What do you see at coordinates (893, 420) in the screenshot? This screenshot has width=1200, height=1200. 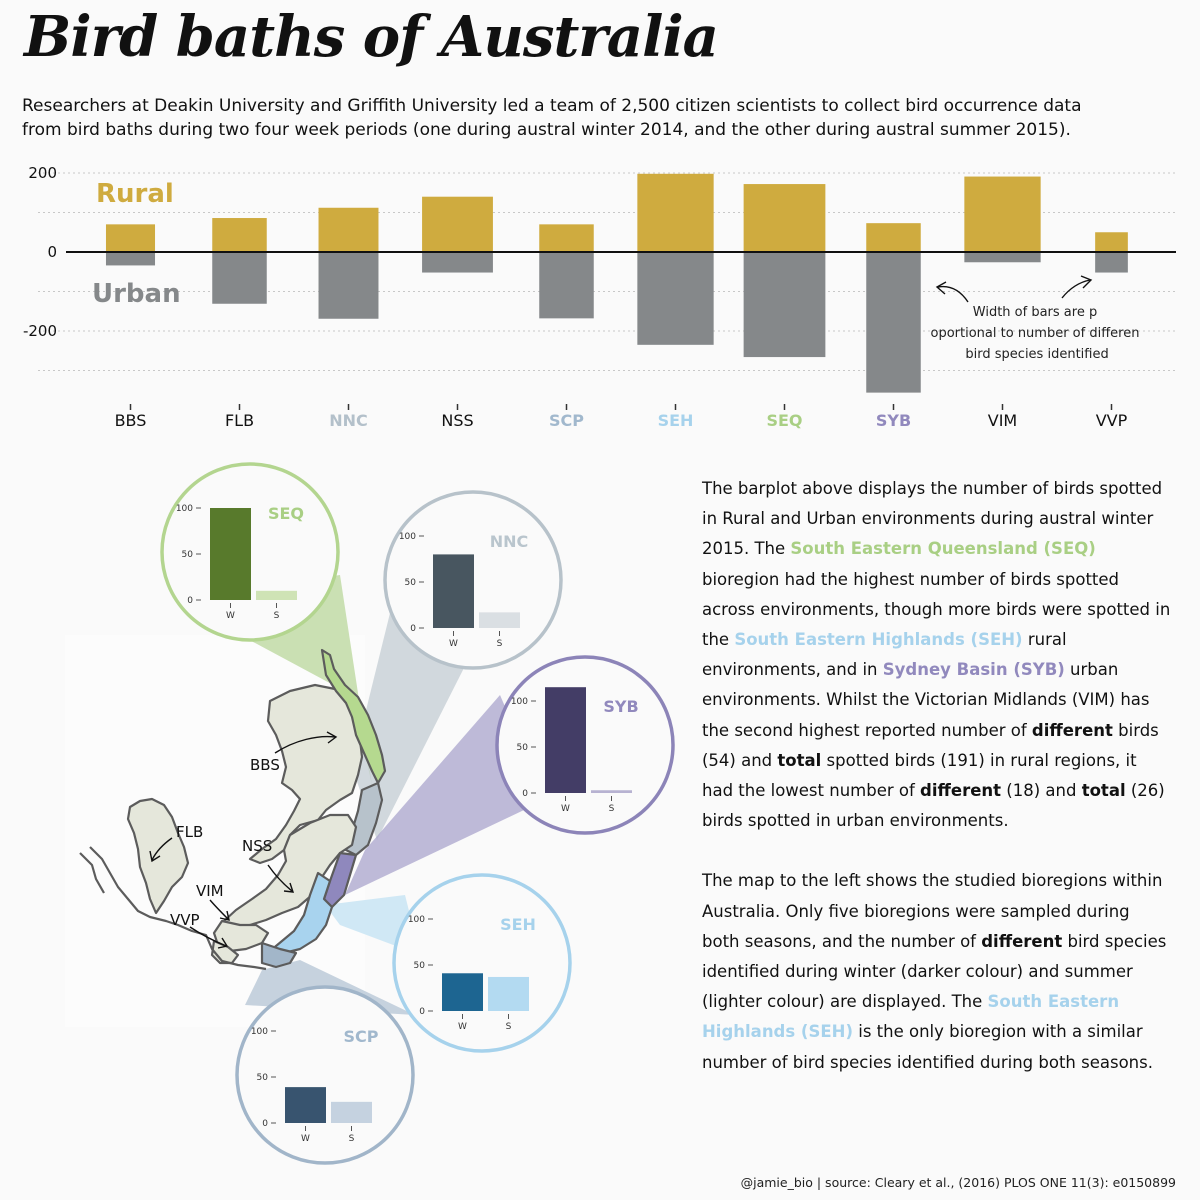 I see `x-tick-label-syb: SYB` at bounding box center [893, 420].